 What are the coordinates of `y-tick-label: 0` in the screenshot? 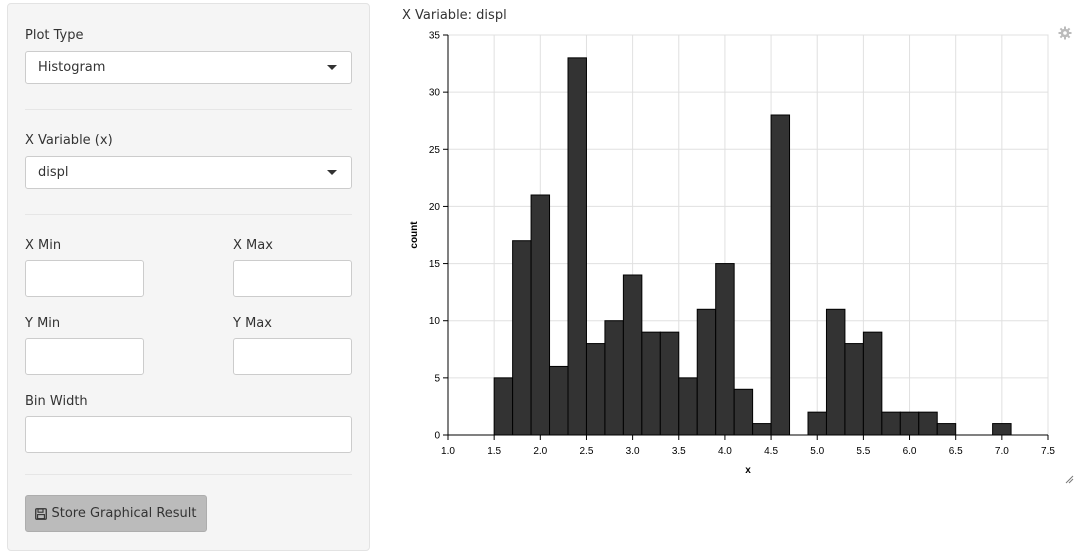 It's located at (437, 436).